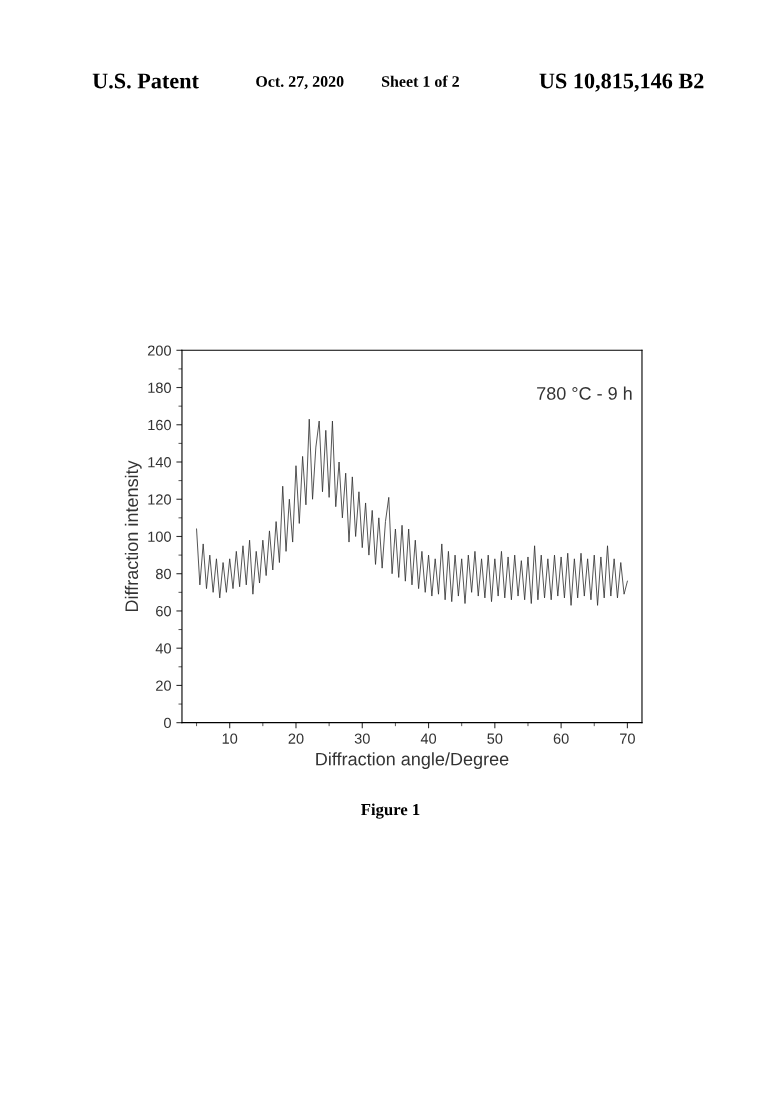 This screenshot has width=781, height=1105. What do you see at coordinates (163, 611) in the screenshot?
I see `y-tick-label: 60` at bounding box center [163, 611].